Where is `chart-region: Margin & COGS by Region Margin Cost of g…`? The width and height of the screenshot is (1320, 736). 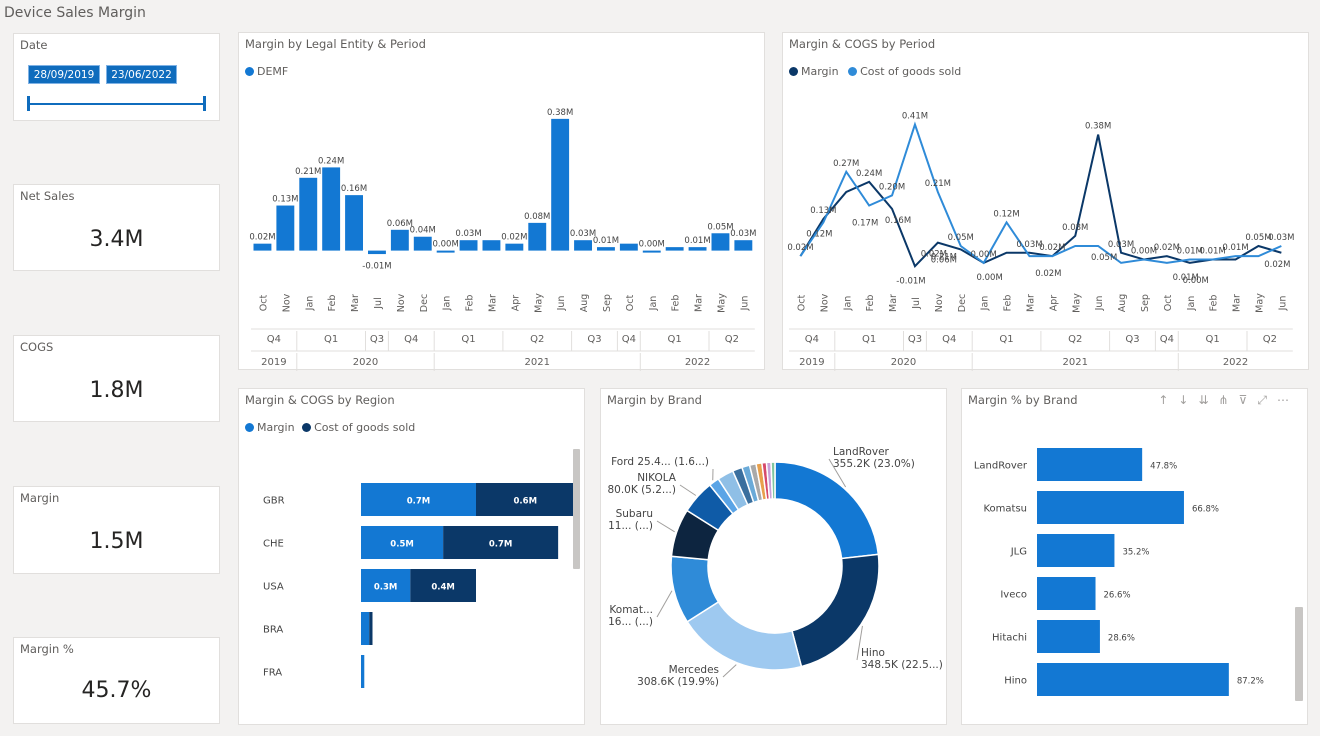
chart-region: Margin & COGS by Region Margin Cost of g… is located at coordinates (411, 556).